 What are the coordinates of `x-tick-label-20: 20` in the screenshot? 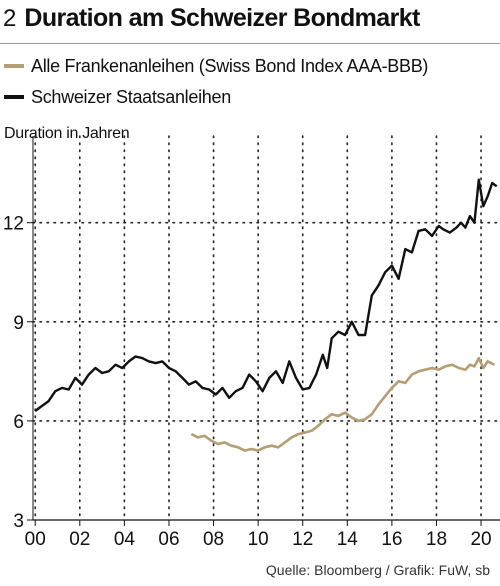 It's located at (480, 539).